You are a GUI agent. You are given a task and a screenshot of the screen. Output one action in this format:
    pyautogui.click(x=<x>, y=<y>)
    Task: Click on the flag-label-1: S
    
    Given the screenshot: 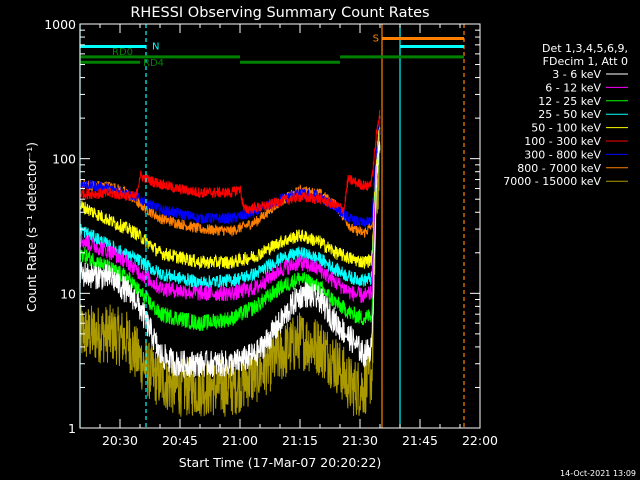 What is the action you would take?
    pyautogui.click(x=376, y=39)
    